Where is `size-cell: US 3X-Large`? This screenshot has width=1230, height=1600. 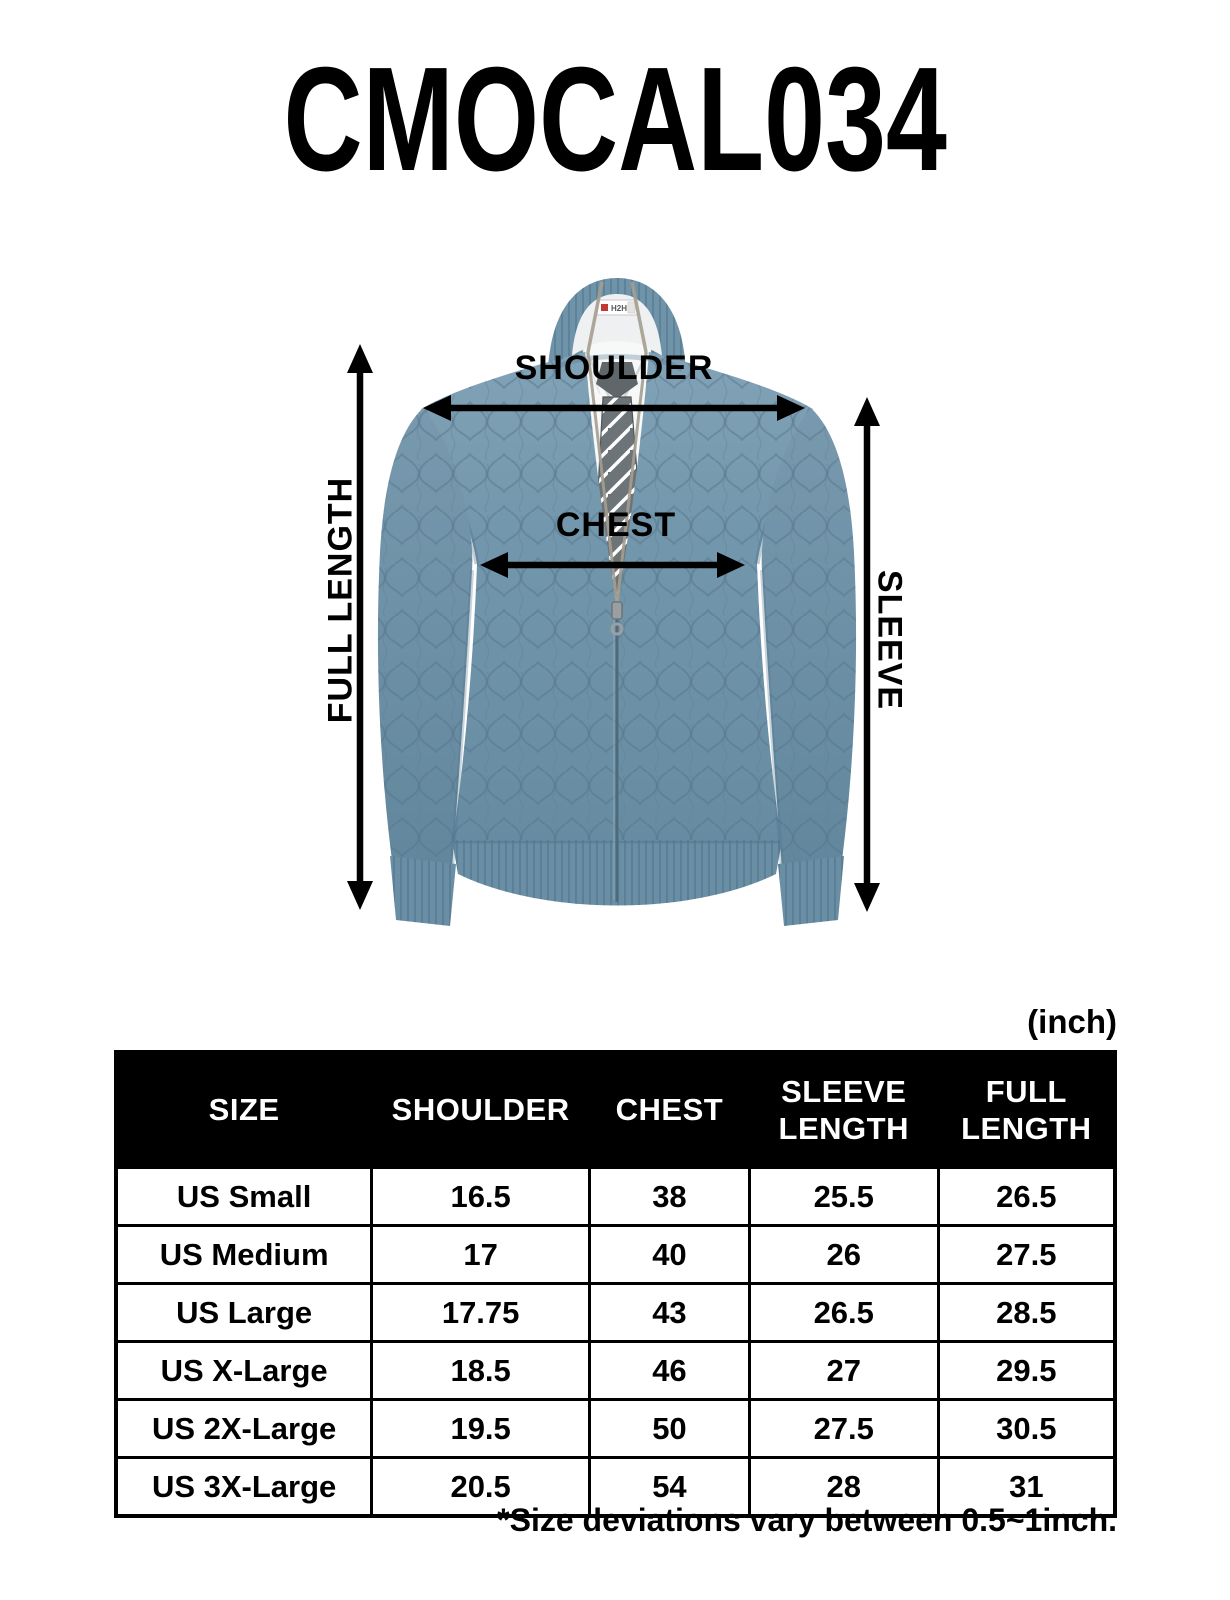 size-cell: US 3X-Large is located at coordinates (244, 1487).